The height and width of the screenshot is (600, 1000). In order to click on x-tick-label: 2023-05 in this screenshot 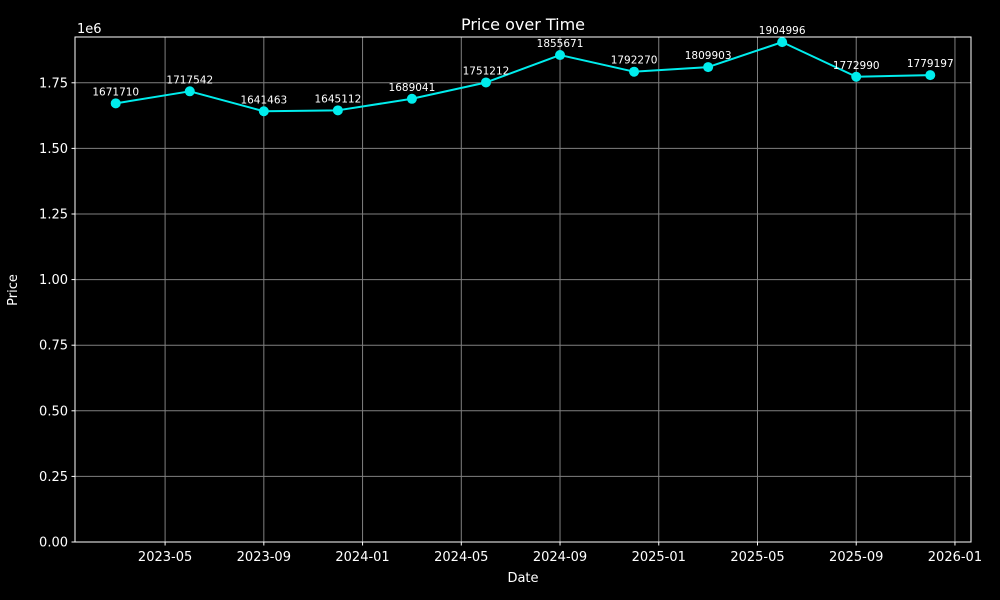, I will do `click(165, 557)`.